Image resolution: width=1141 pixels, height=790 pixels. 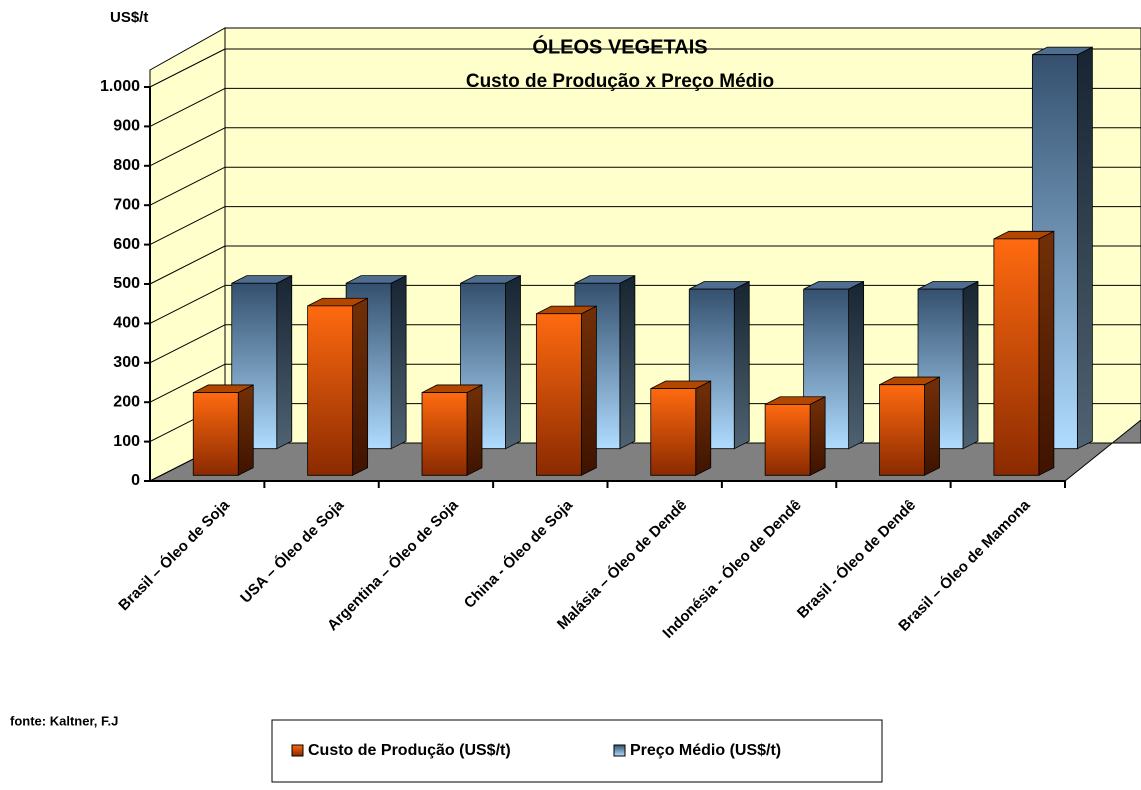 What do you see at coordinates (619, 46) in the screenshot?
I see `chart-title: ÓLEOS VEGETAIS` at bounding box center [619, 46].